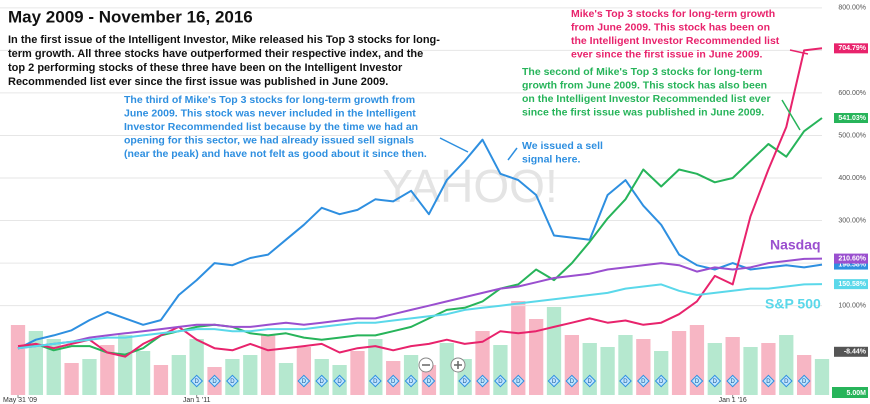 This screenshot has width=870, height=404. What do you see at coordinates (562, 146) in the screenshot?
I see `annotation-line: We issued a sell` at bounding box center [562, 146].